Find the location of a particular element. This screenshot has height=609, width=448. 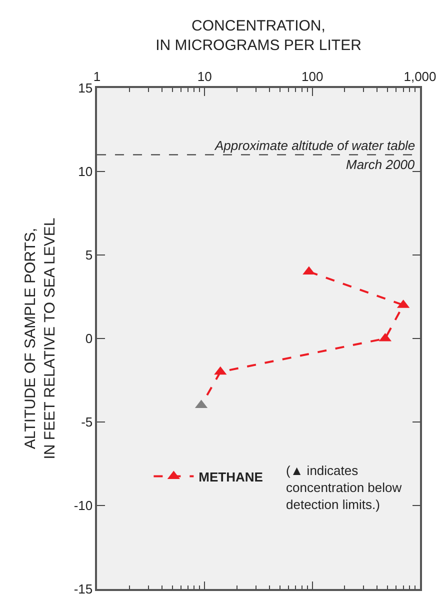

legend-label: METHANE is located at coordinates (231, 476).